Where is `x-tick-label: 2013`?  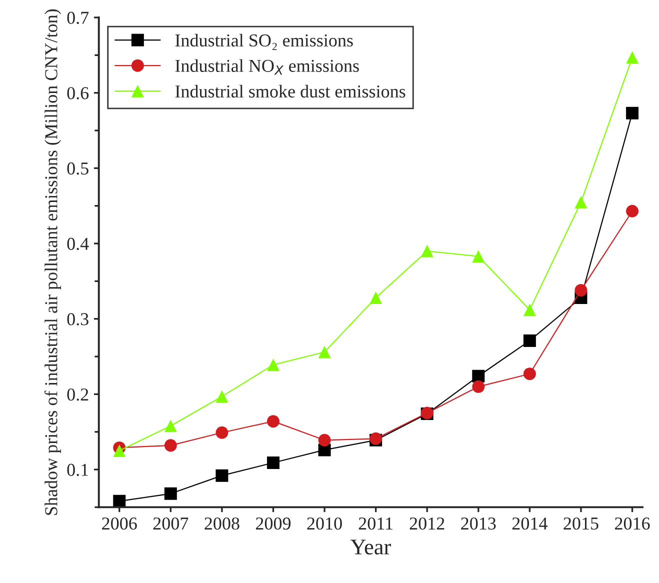 x-tick-label: 2013 is located at coordinates (478, 523).